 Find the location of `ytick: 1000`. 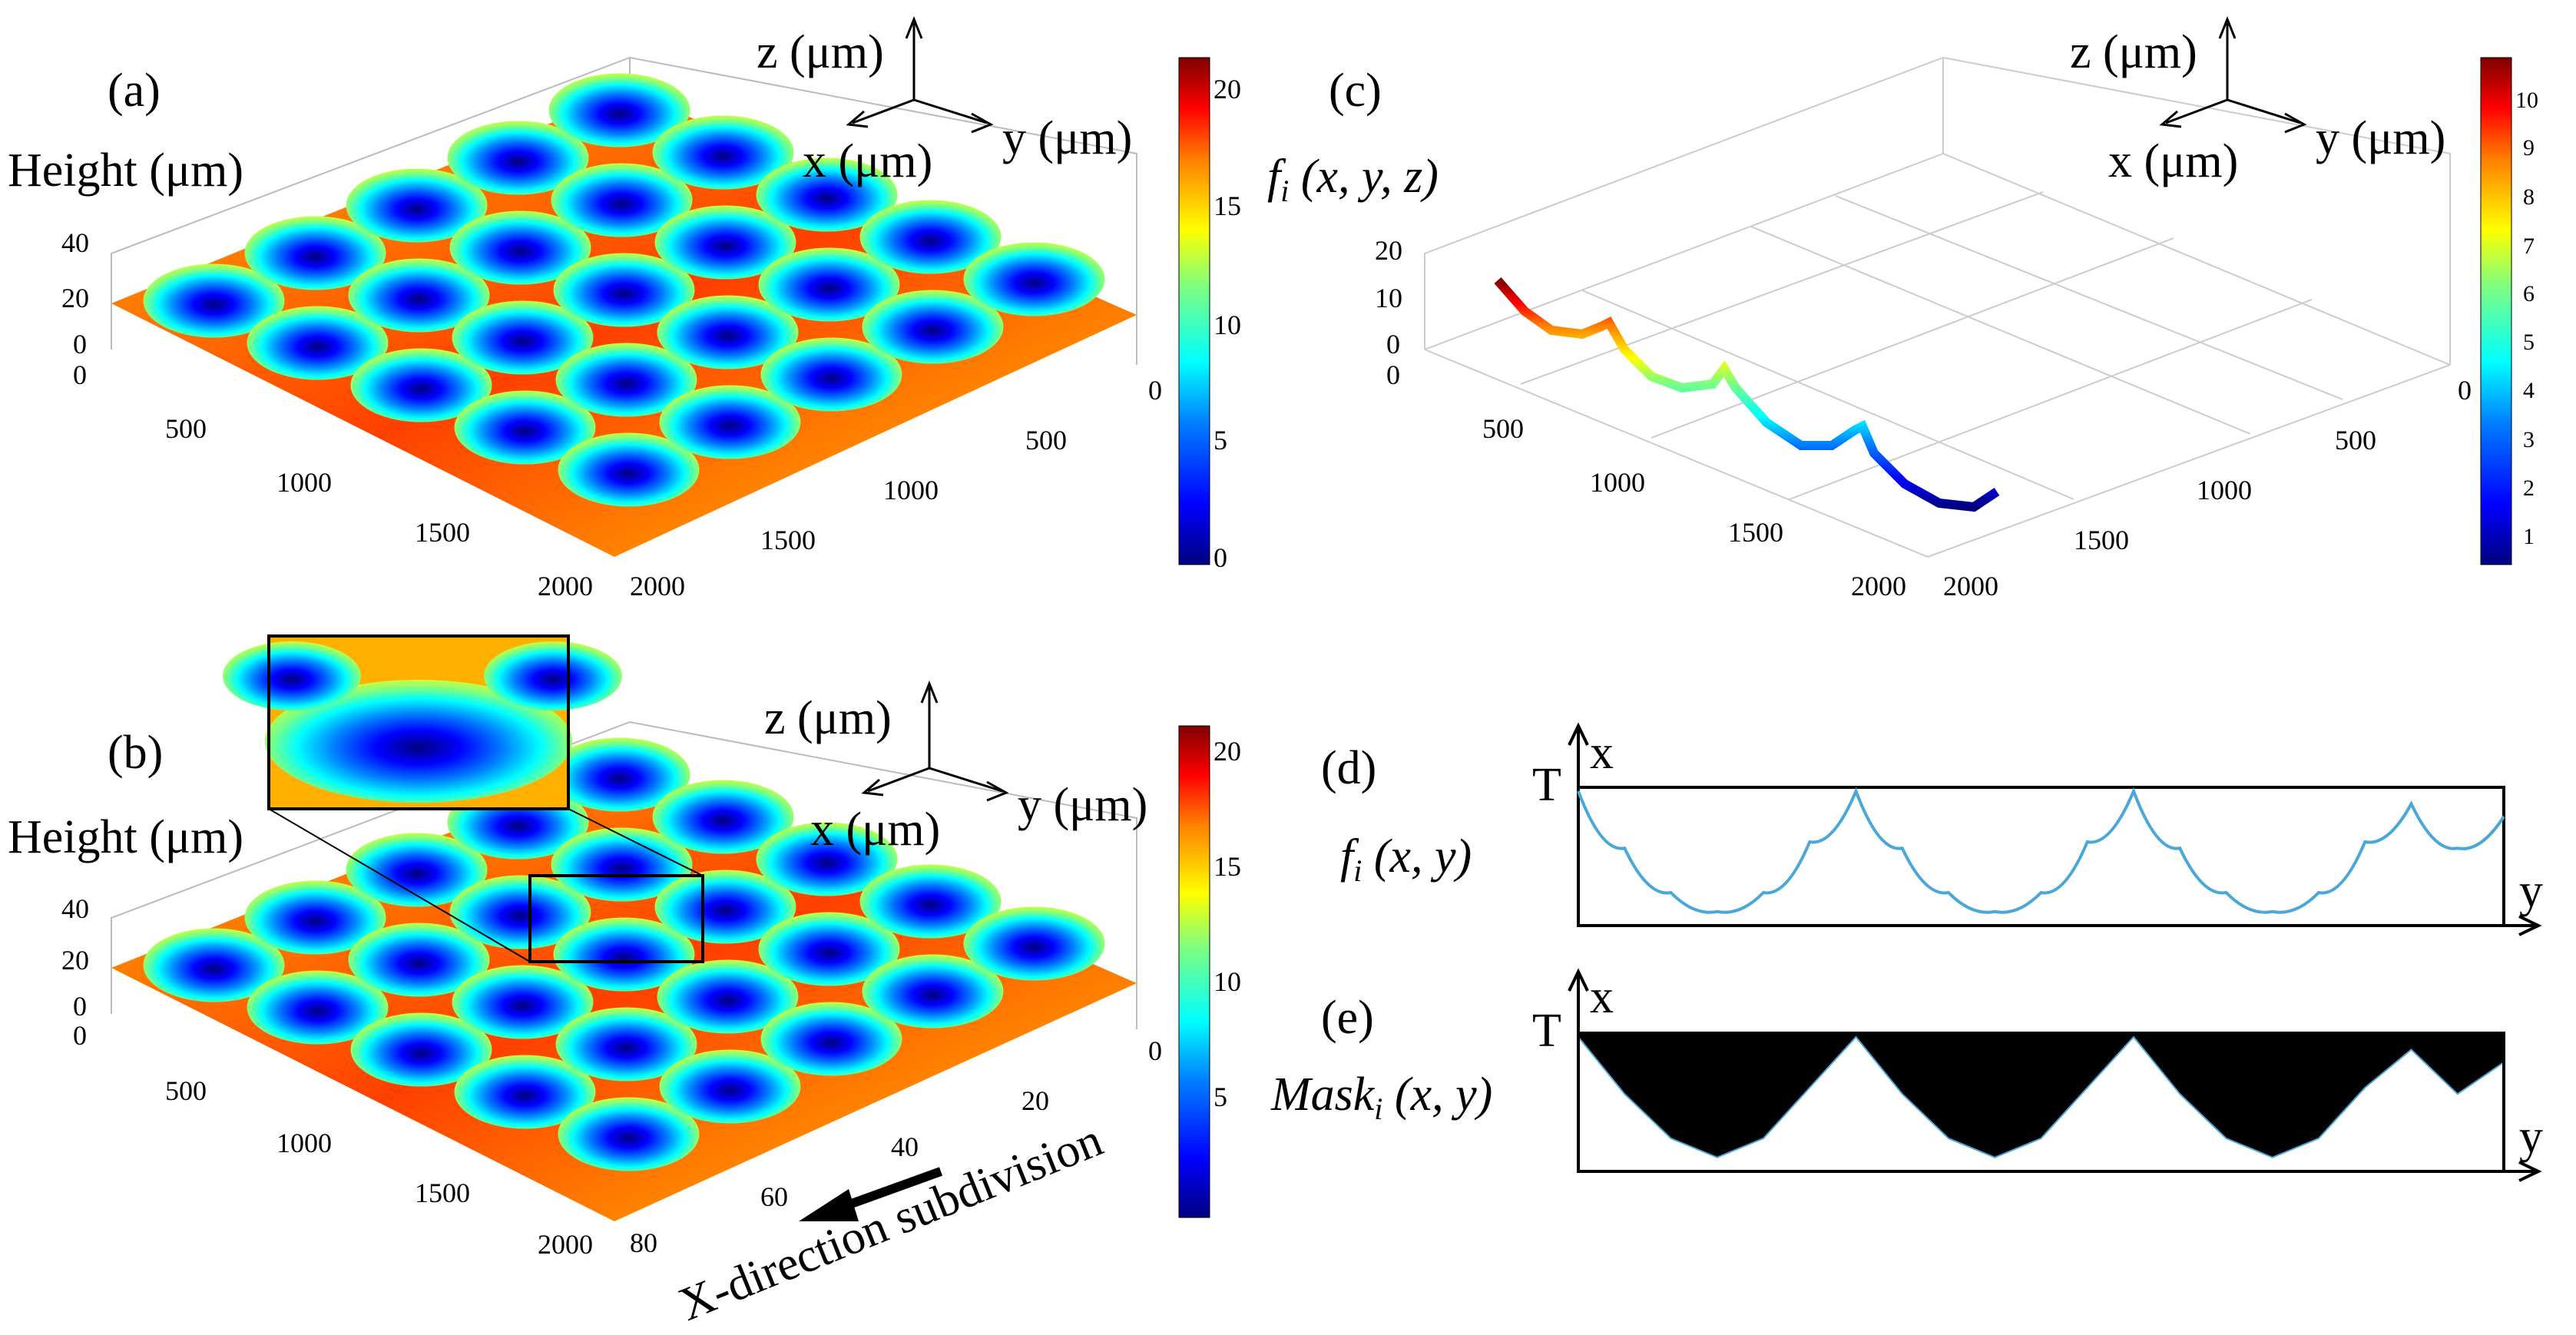

ytick: 1000 is located at coordinates (2224, 490).